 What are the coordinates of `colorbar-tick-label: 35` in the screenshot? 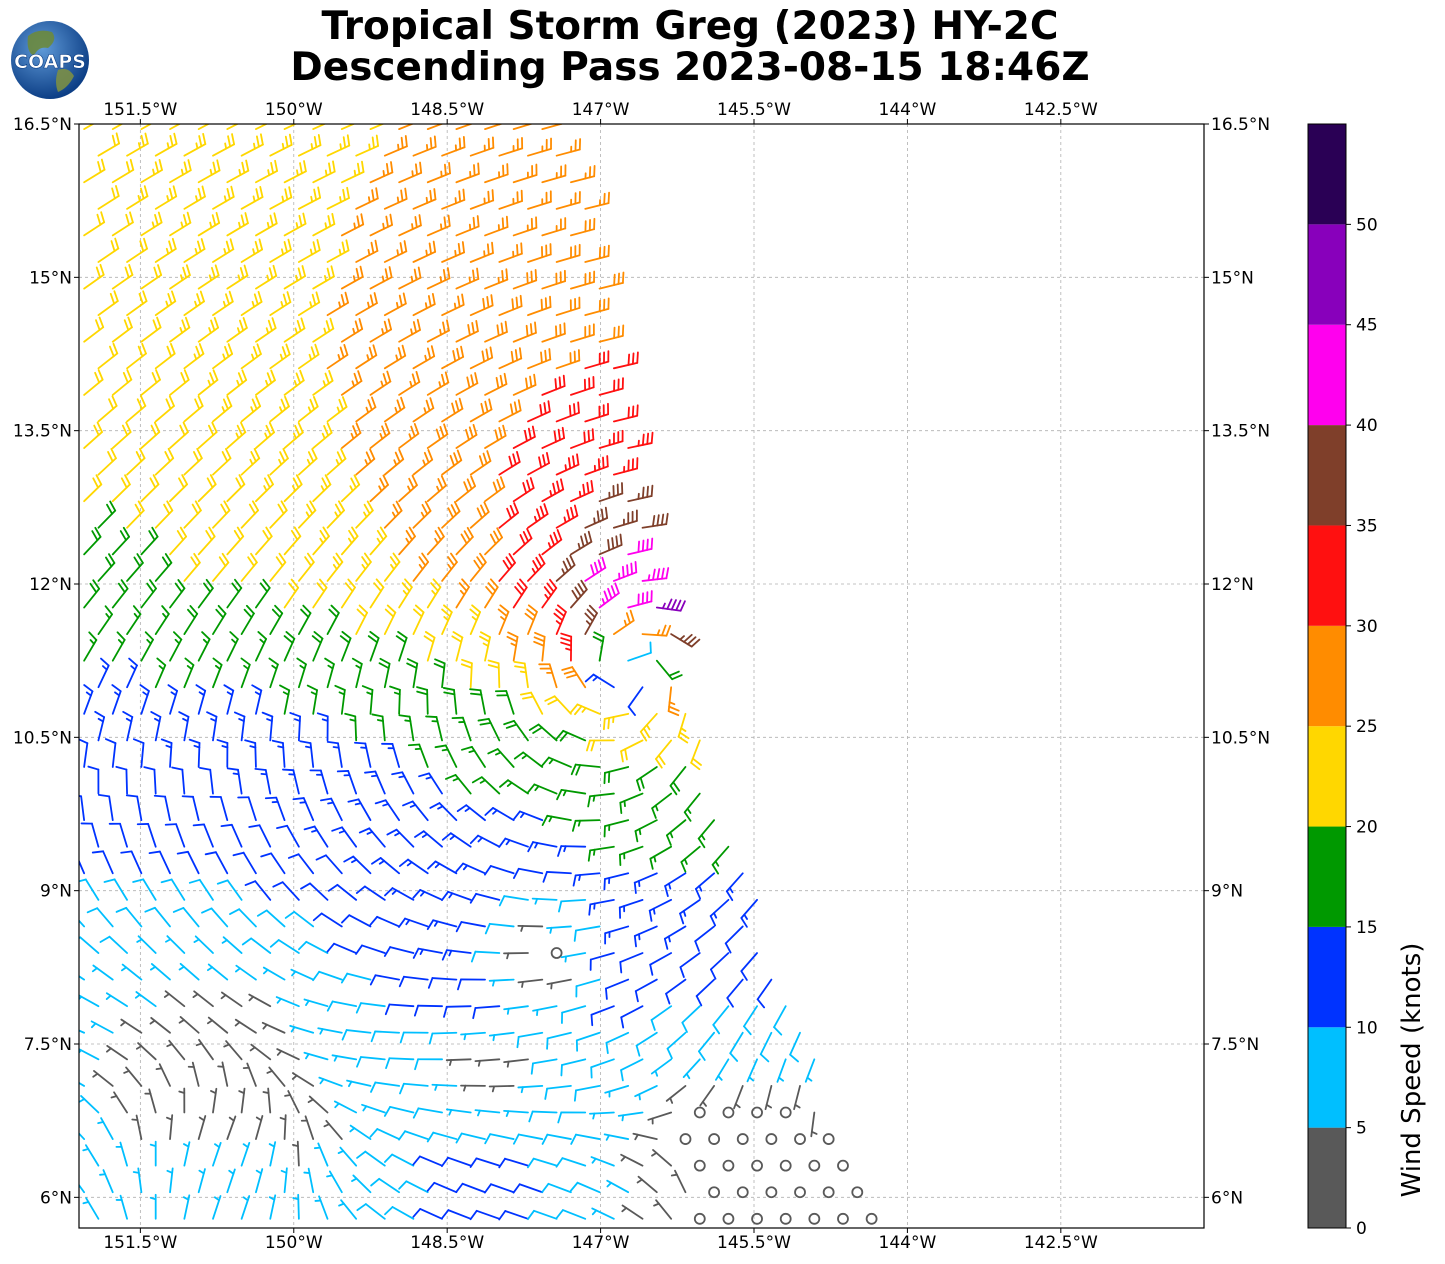 It's located at (1367, 526).